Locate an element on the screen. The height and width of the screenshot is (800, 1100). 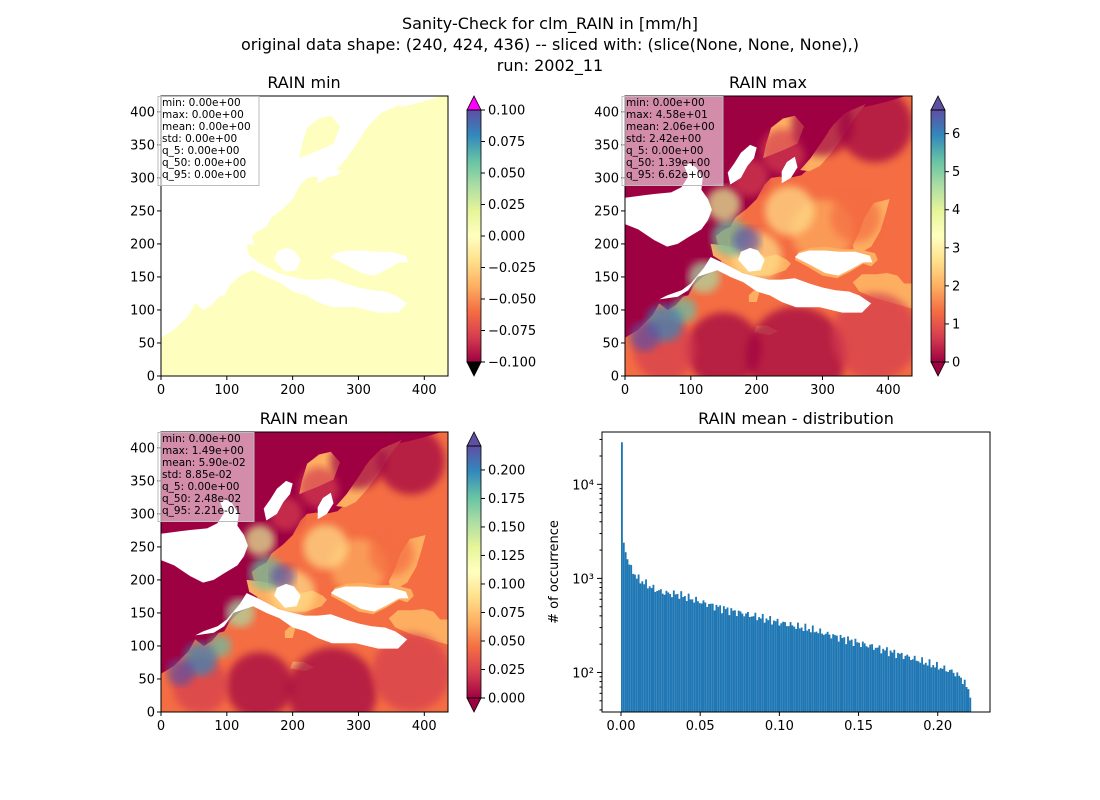
stats-line: q_50: 2.48e-02 is located at coordinates (201, 499).